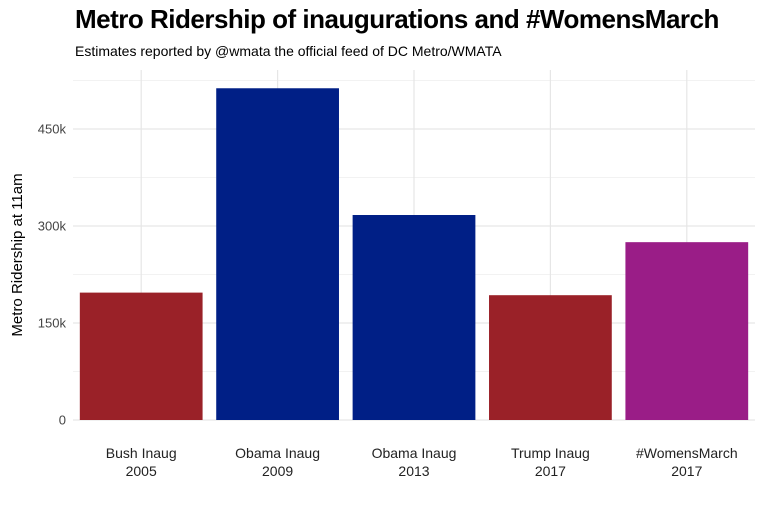  I want to click on x-tick-label: Obama Inaug 2013, so click(414, 462).